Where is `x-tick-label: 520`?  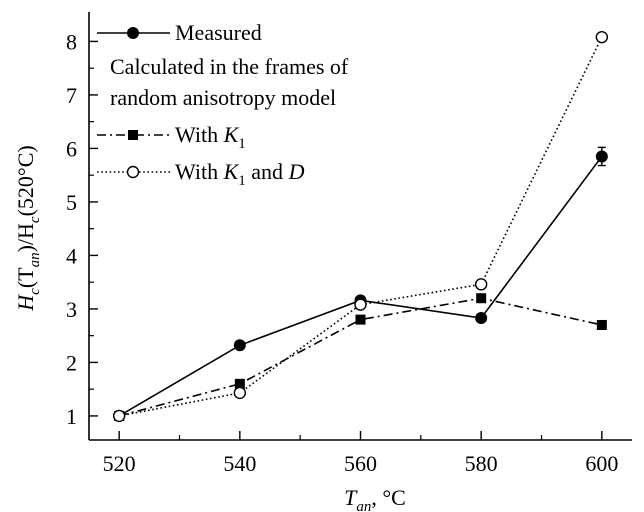
x-tick-label: 520 is located at coordinates (119, 463).